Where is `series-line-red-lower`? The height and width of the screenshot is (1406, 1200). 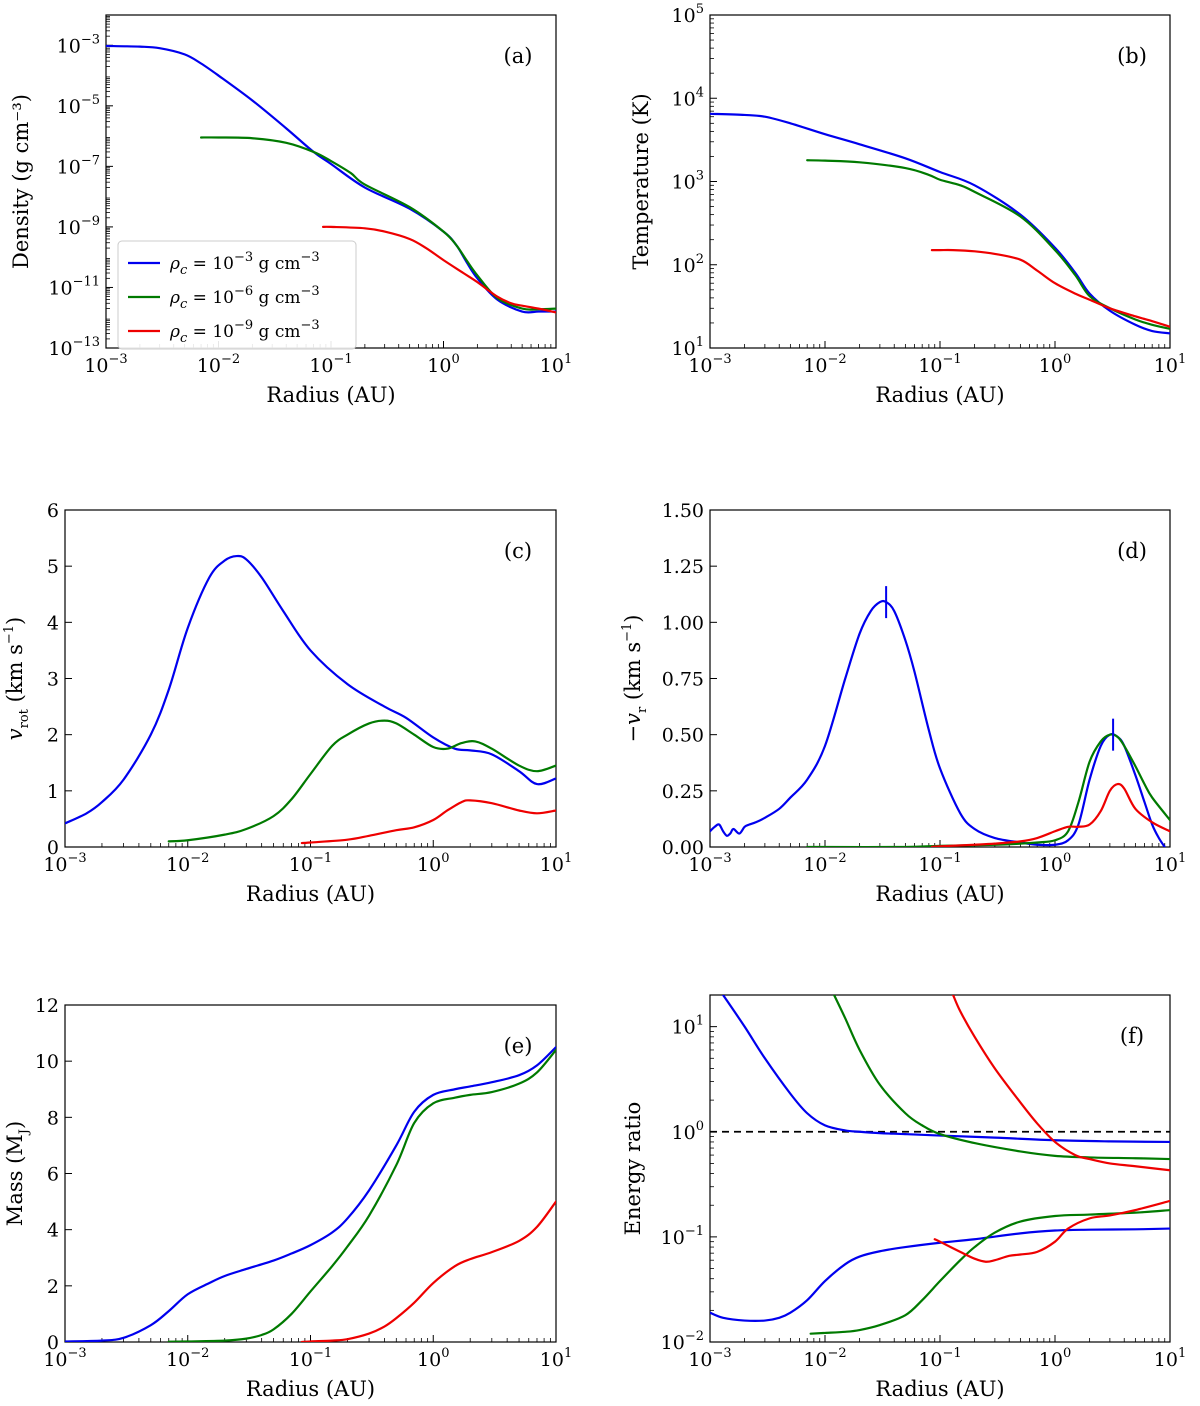
series-line-red-lower is located at coordinates (1051, 1231).